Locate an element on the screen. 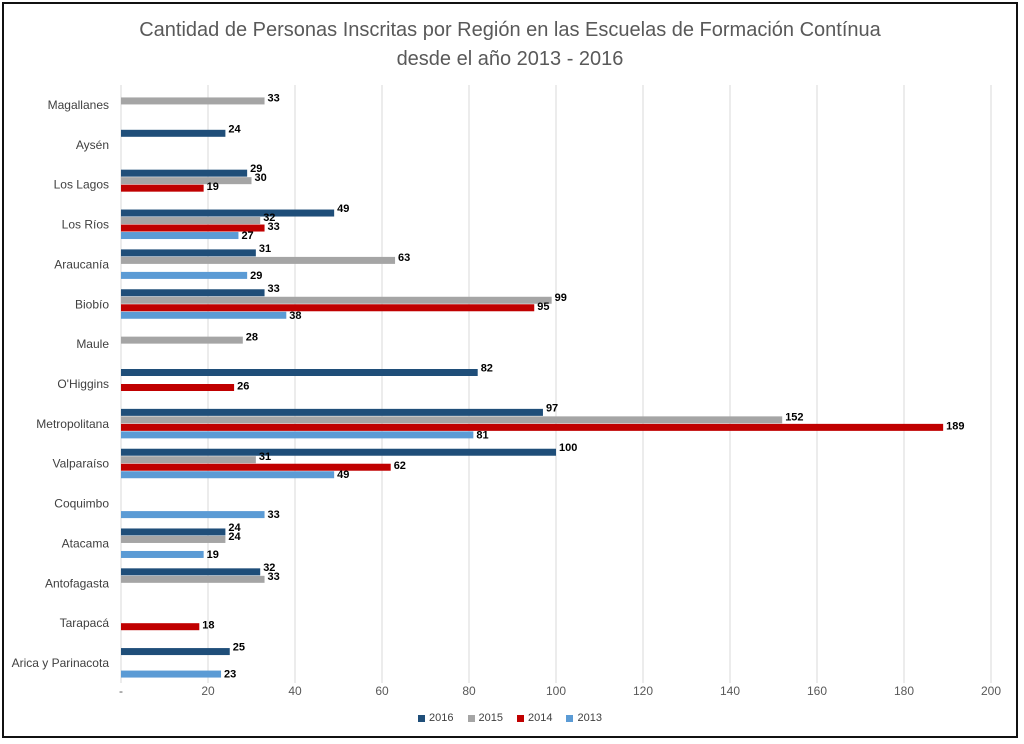 Image resolution: width=1024 pixels, height=744 pixels. category-label: Arica y Parinacota is located at coordinates (61, 663).